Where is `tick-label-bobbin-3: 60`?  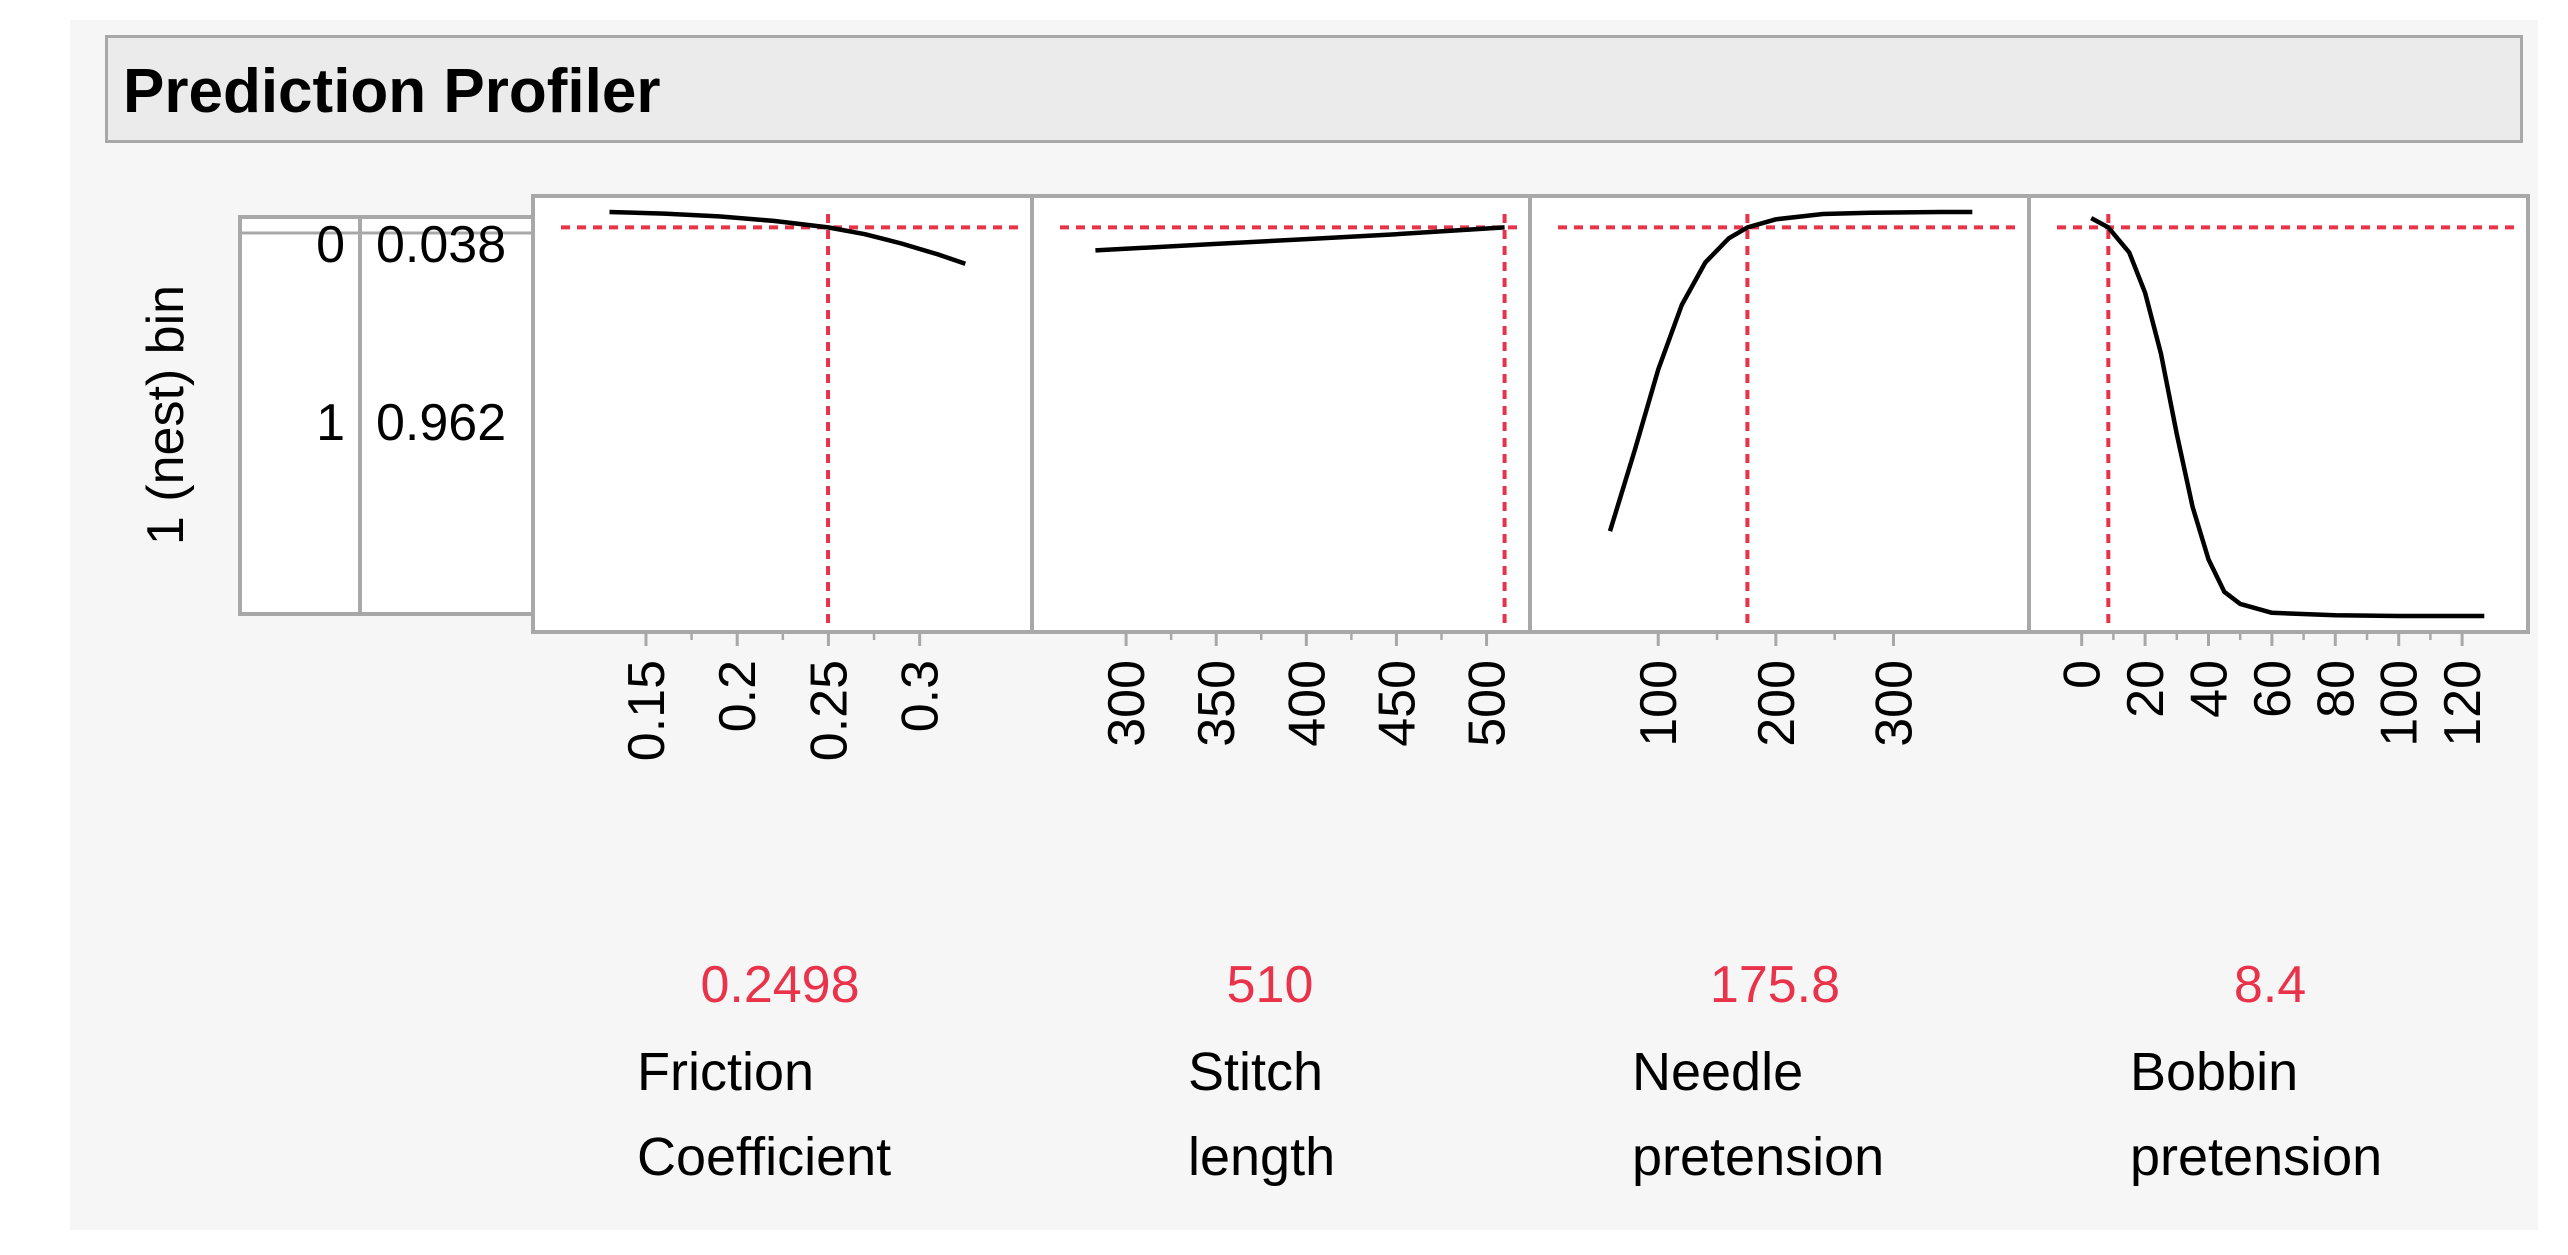 tick-label-bobbin-3: 60 is located at coordinates (2273, 689).